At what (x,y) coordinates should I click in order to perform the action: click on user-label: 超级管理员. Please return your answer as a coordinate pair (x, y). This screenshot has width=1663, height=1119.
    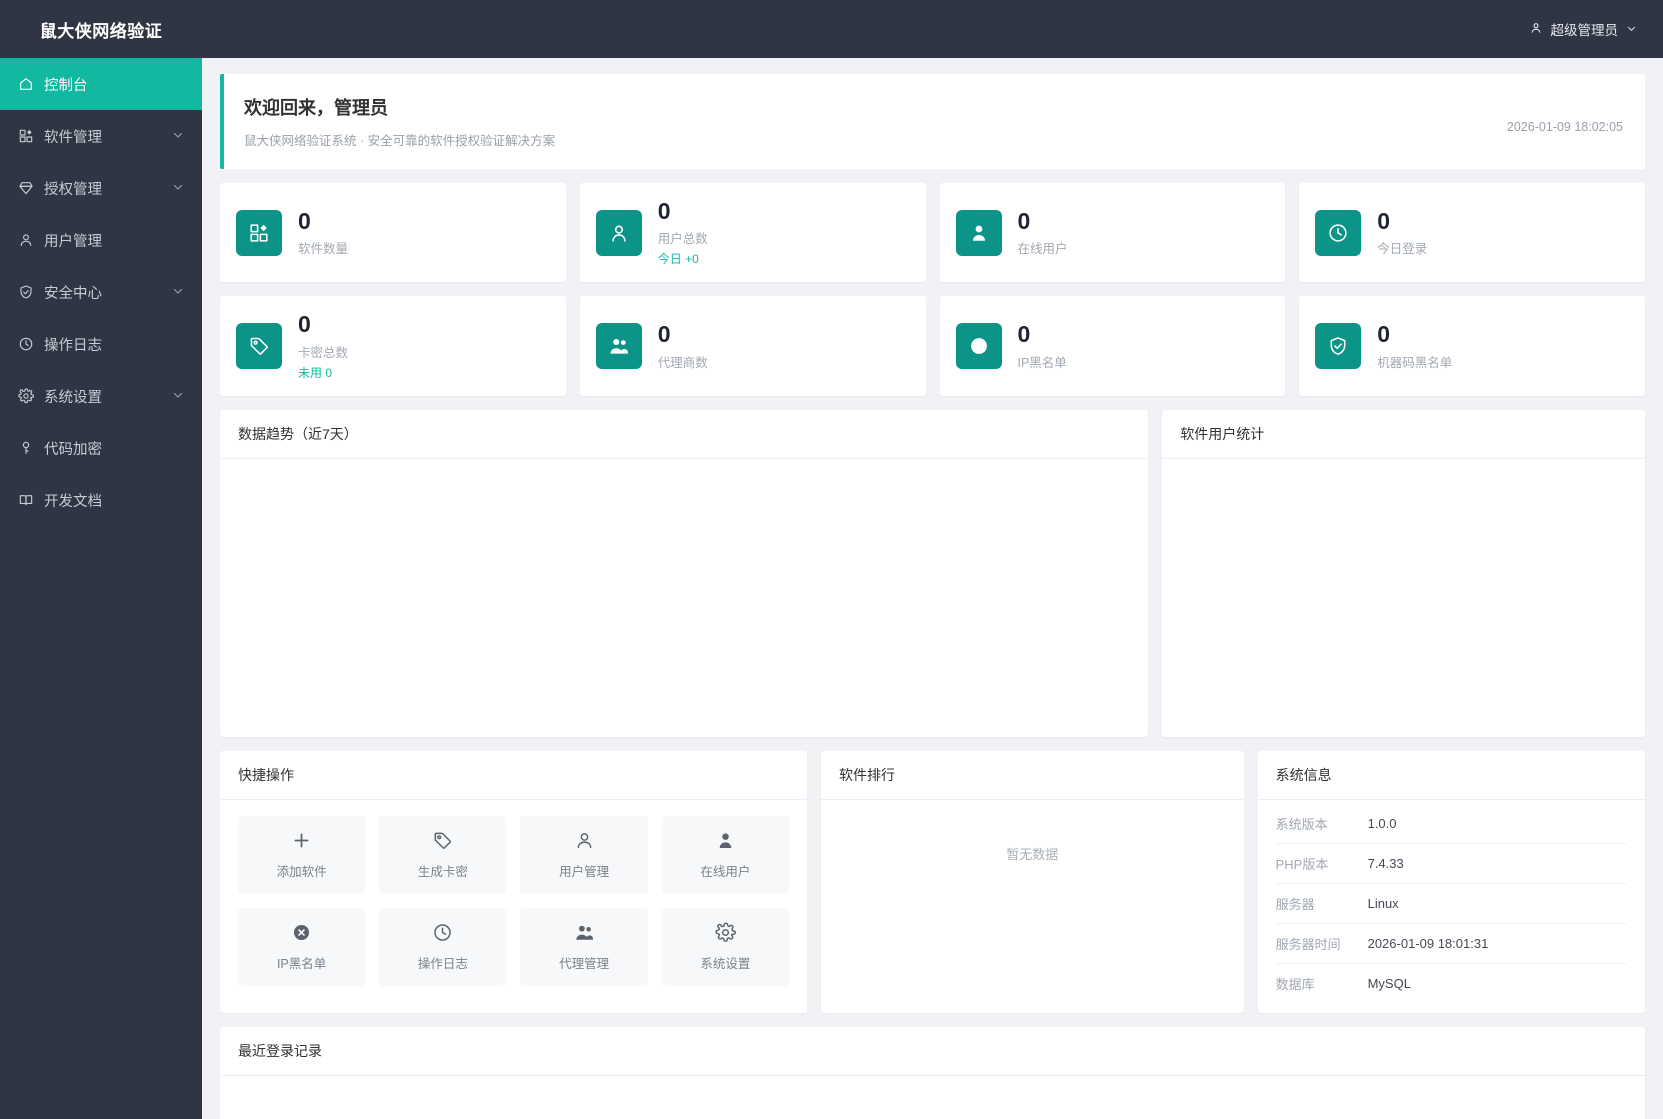
    Looking at the image, I should click on (1584, 30).